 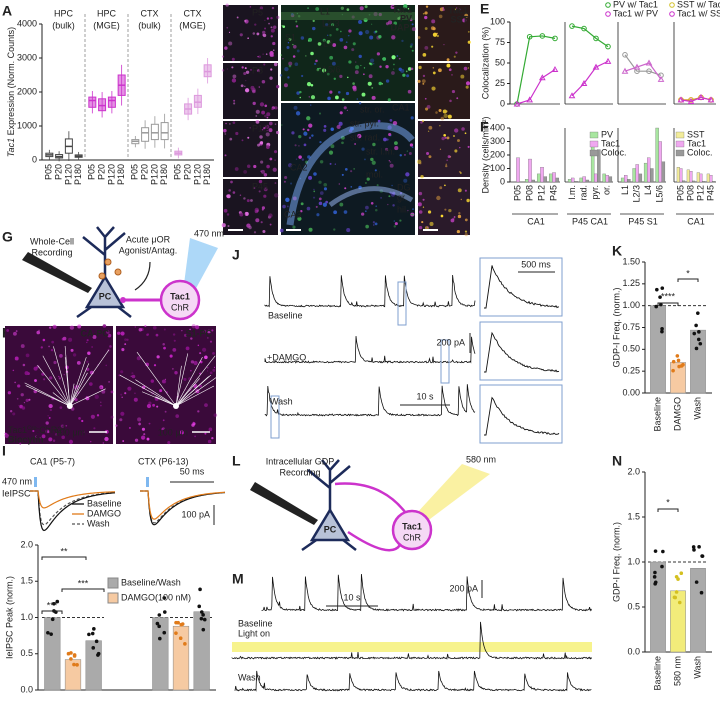 I want to click on x-tick-label: P120, so click(x=197, y=174).